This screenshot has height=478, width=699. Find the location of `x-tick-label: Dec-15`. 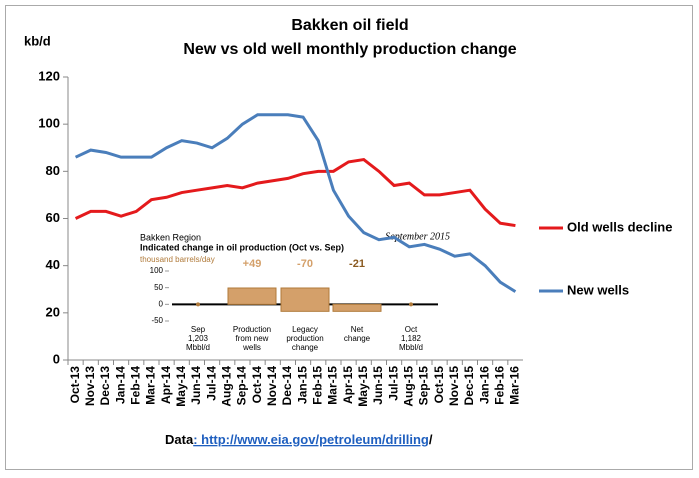

x-tick-label: Dec-15 is located at coordinates (469, 386).